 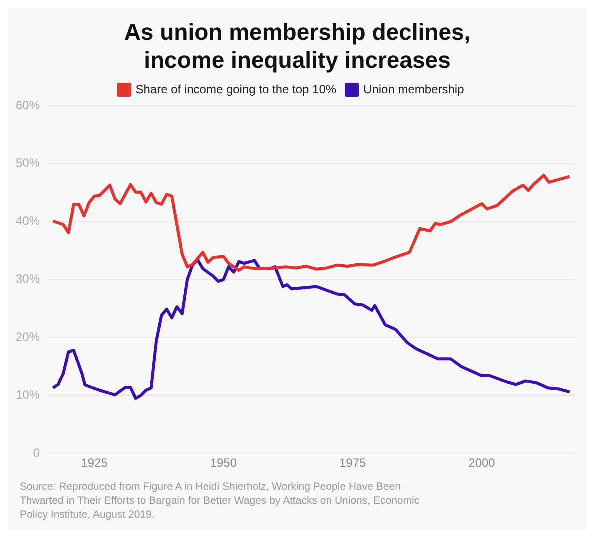 I want to click on x-tick-label: 1975, so click(x=353, y=463).